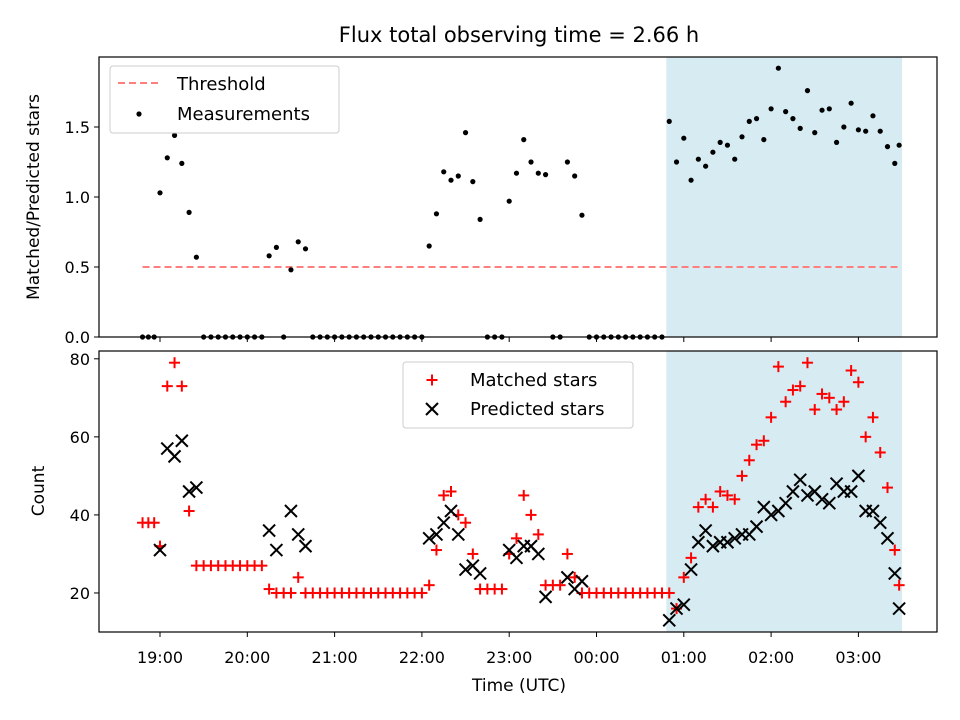 Image resolution: width=960 pixels, height=720 pixels. What do you see at coordinates (432, 380) in the screenshot?
I see `legend-matched-swatch` at bounding box center [432, 380].